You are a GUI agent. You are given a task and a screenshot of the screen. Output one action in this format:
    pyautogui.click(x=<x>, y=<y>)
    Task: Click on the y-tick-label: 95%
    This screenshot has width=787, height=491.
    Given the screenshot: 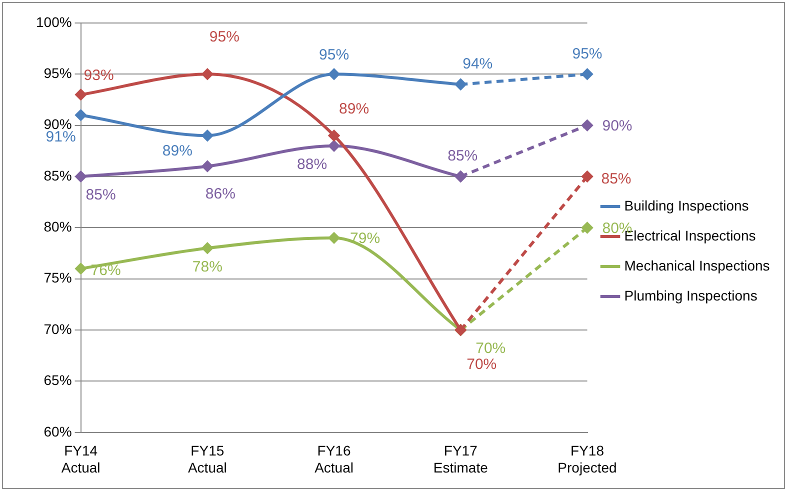 What is the action you would take?
    pyautogui.click(x=58, y=73)
    